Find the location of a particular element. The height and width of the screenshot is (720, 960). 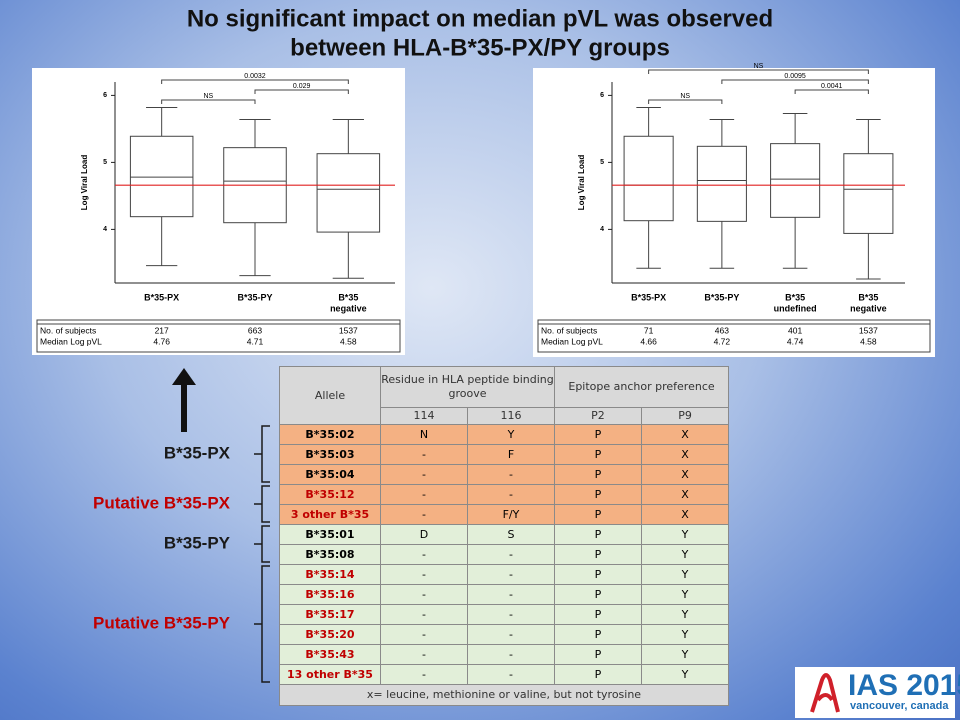

allele-cell: B*35:02 is located at coordinates (330, 434).